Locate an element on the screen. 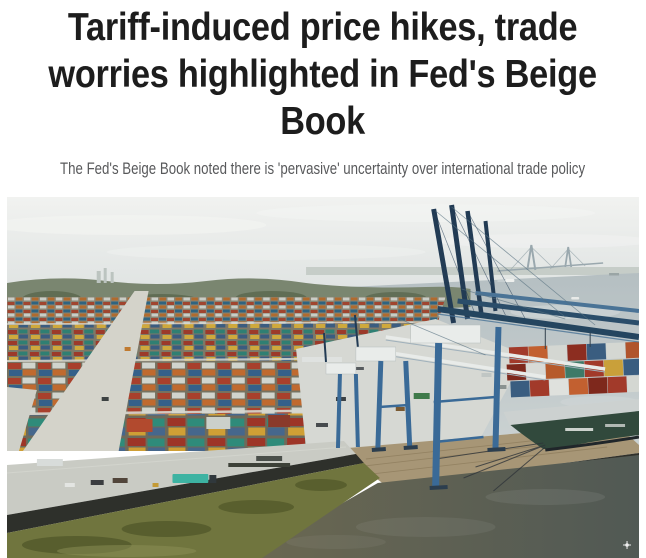 This screenshot has width=646, height=558. near-water is located at coordinates (442, 506).